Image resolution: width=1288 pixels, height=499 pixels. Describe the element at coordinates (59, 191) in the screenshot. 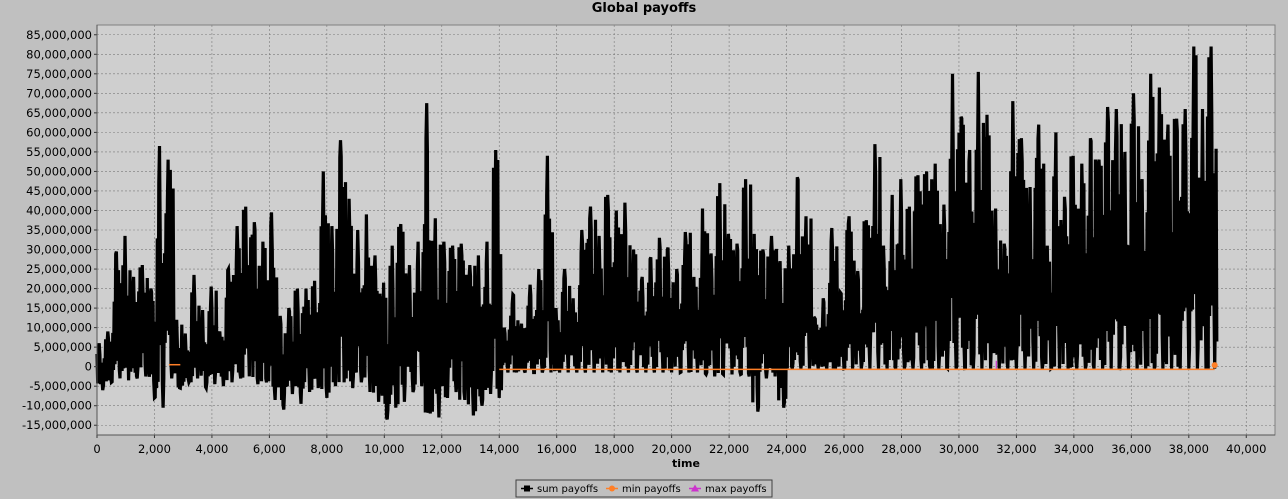

I see `y-tick-label: 45,000,000` at that location.